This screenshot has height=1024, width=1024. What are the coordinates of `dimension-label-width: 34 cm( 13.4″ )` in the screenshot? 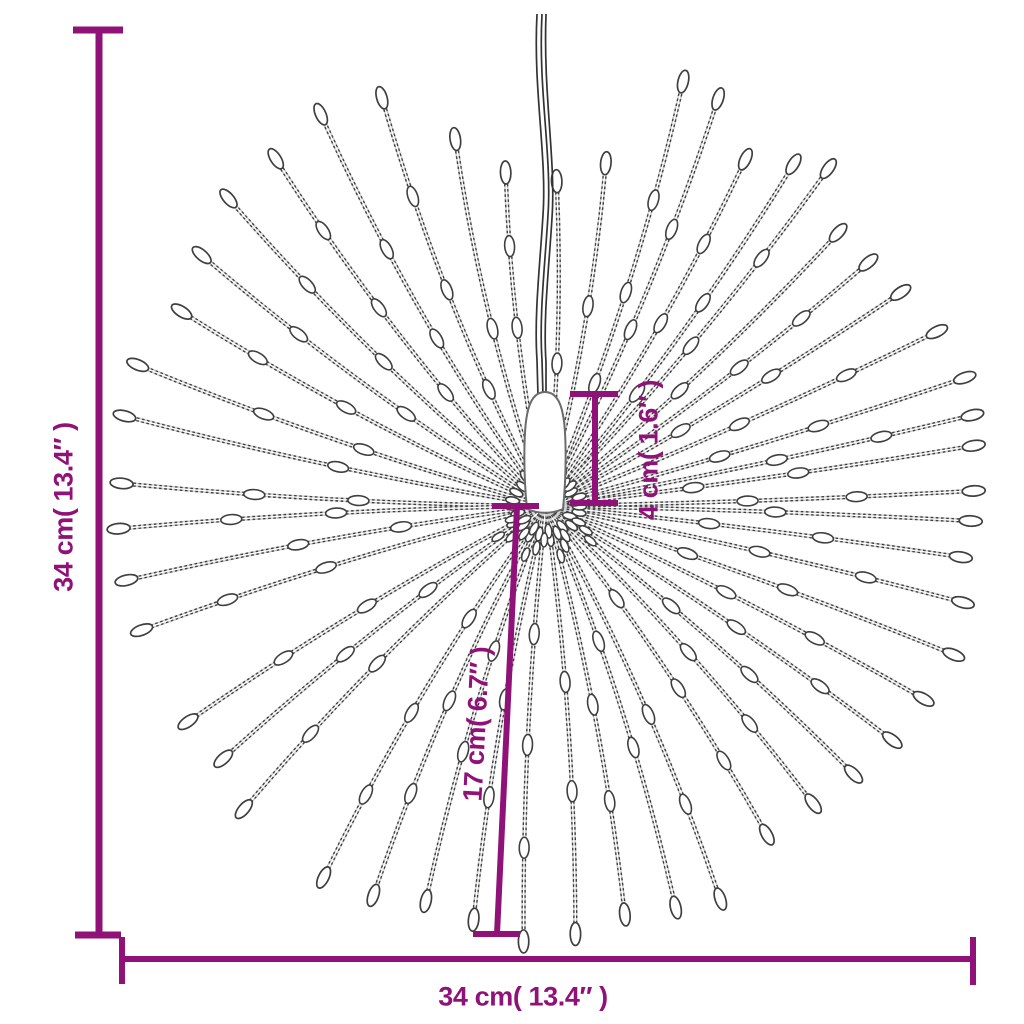 It's located at (523, 996).